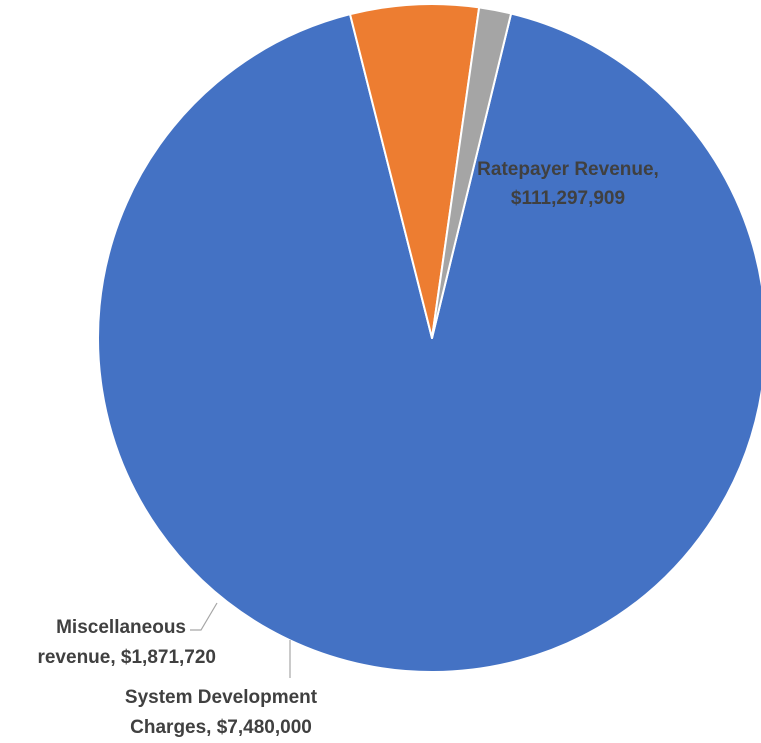 The height and width of the screenshot is (743, 761). Describe the element at coordinates (221, 697) in the screenshot. I see `sdc-label-line1: System Development` at that location.